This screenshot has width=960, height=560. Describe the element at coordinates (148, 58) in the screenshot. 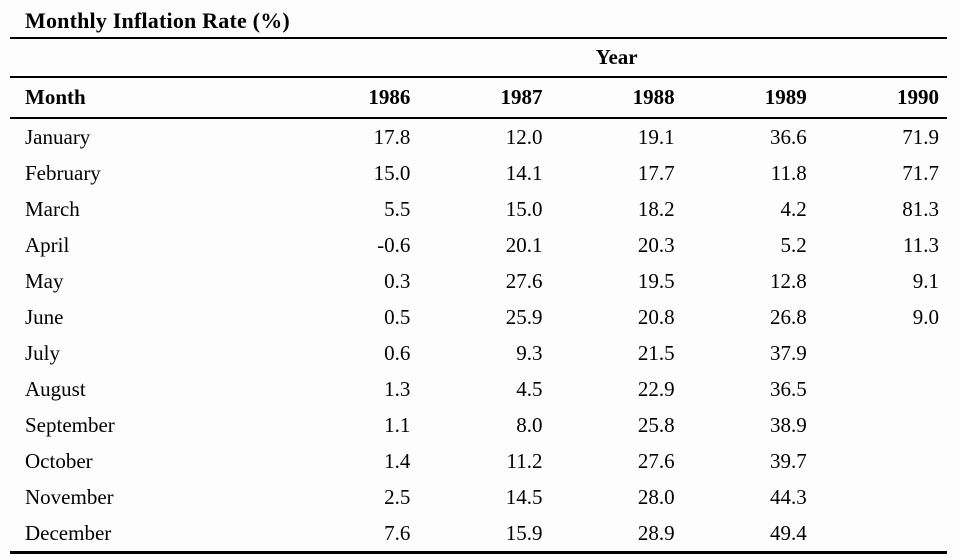

I see `empty-corner-cell` at that location.